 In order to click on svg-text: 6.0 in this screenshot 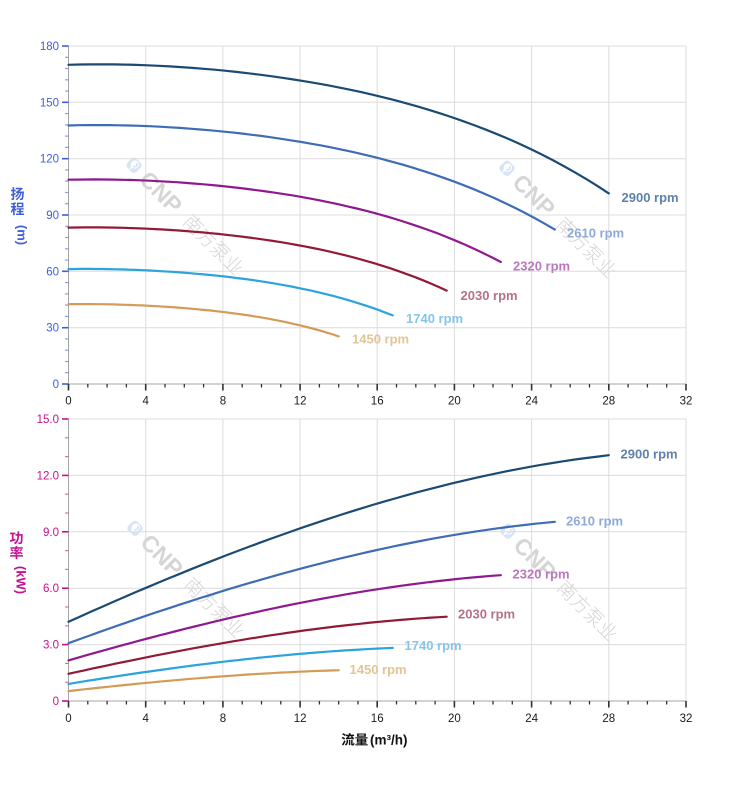, I will do `click(51, 589)`.